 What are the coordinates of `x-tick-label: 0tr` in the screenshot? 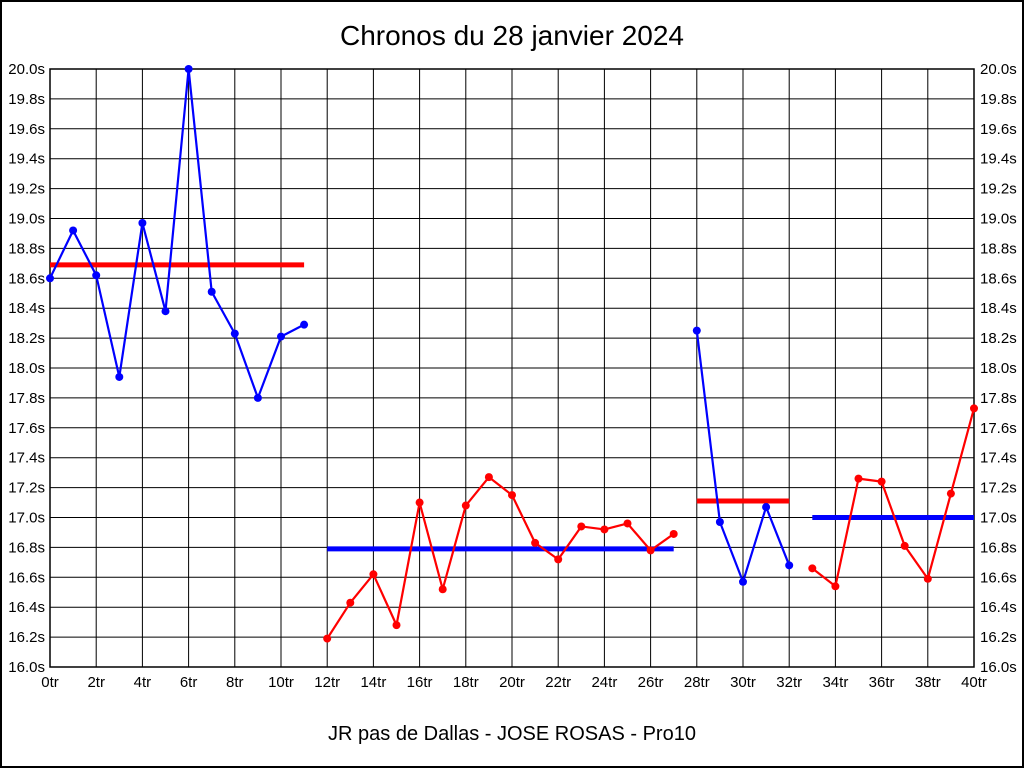 It's located at (50, 682).